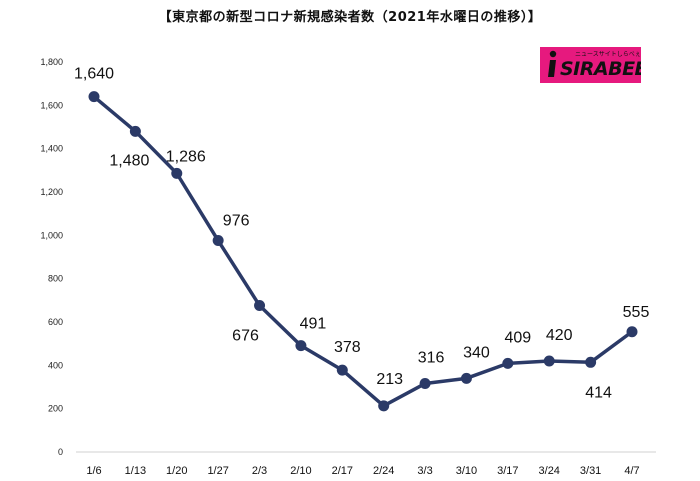 The height and width of the screenshot is (481, 700). Describe the element at coordinates (476, 352) in the screenshot. I see `data-label: 340` at that location.